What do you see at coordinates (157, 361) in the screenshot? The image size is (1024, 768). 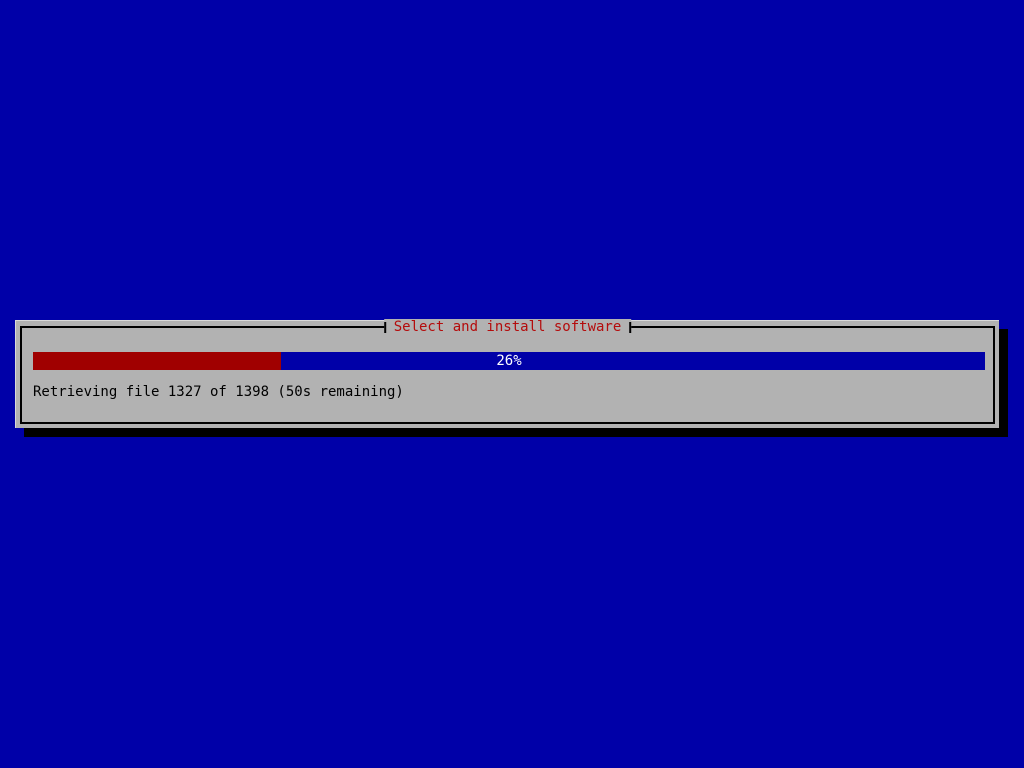 I see `progress-bar-fill` at bounding box center [157, 361].